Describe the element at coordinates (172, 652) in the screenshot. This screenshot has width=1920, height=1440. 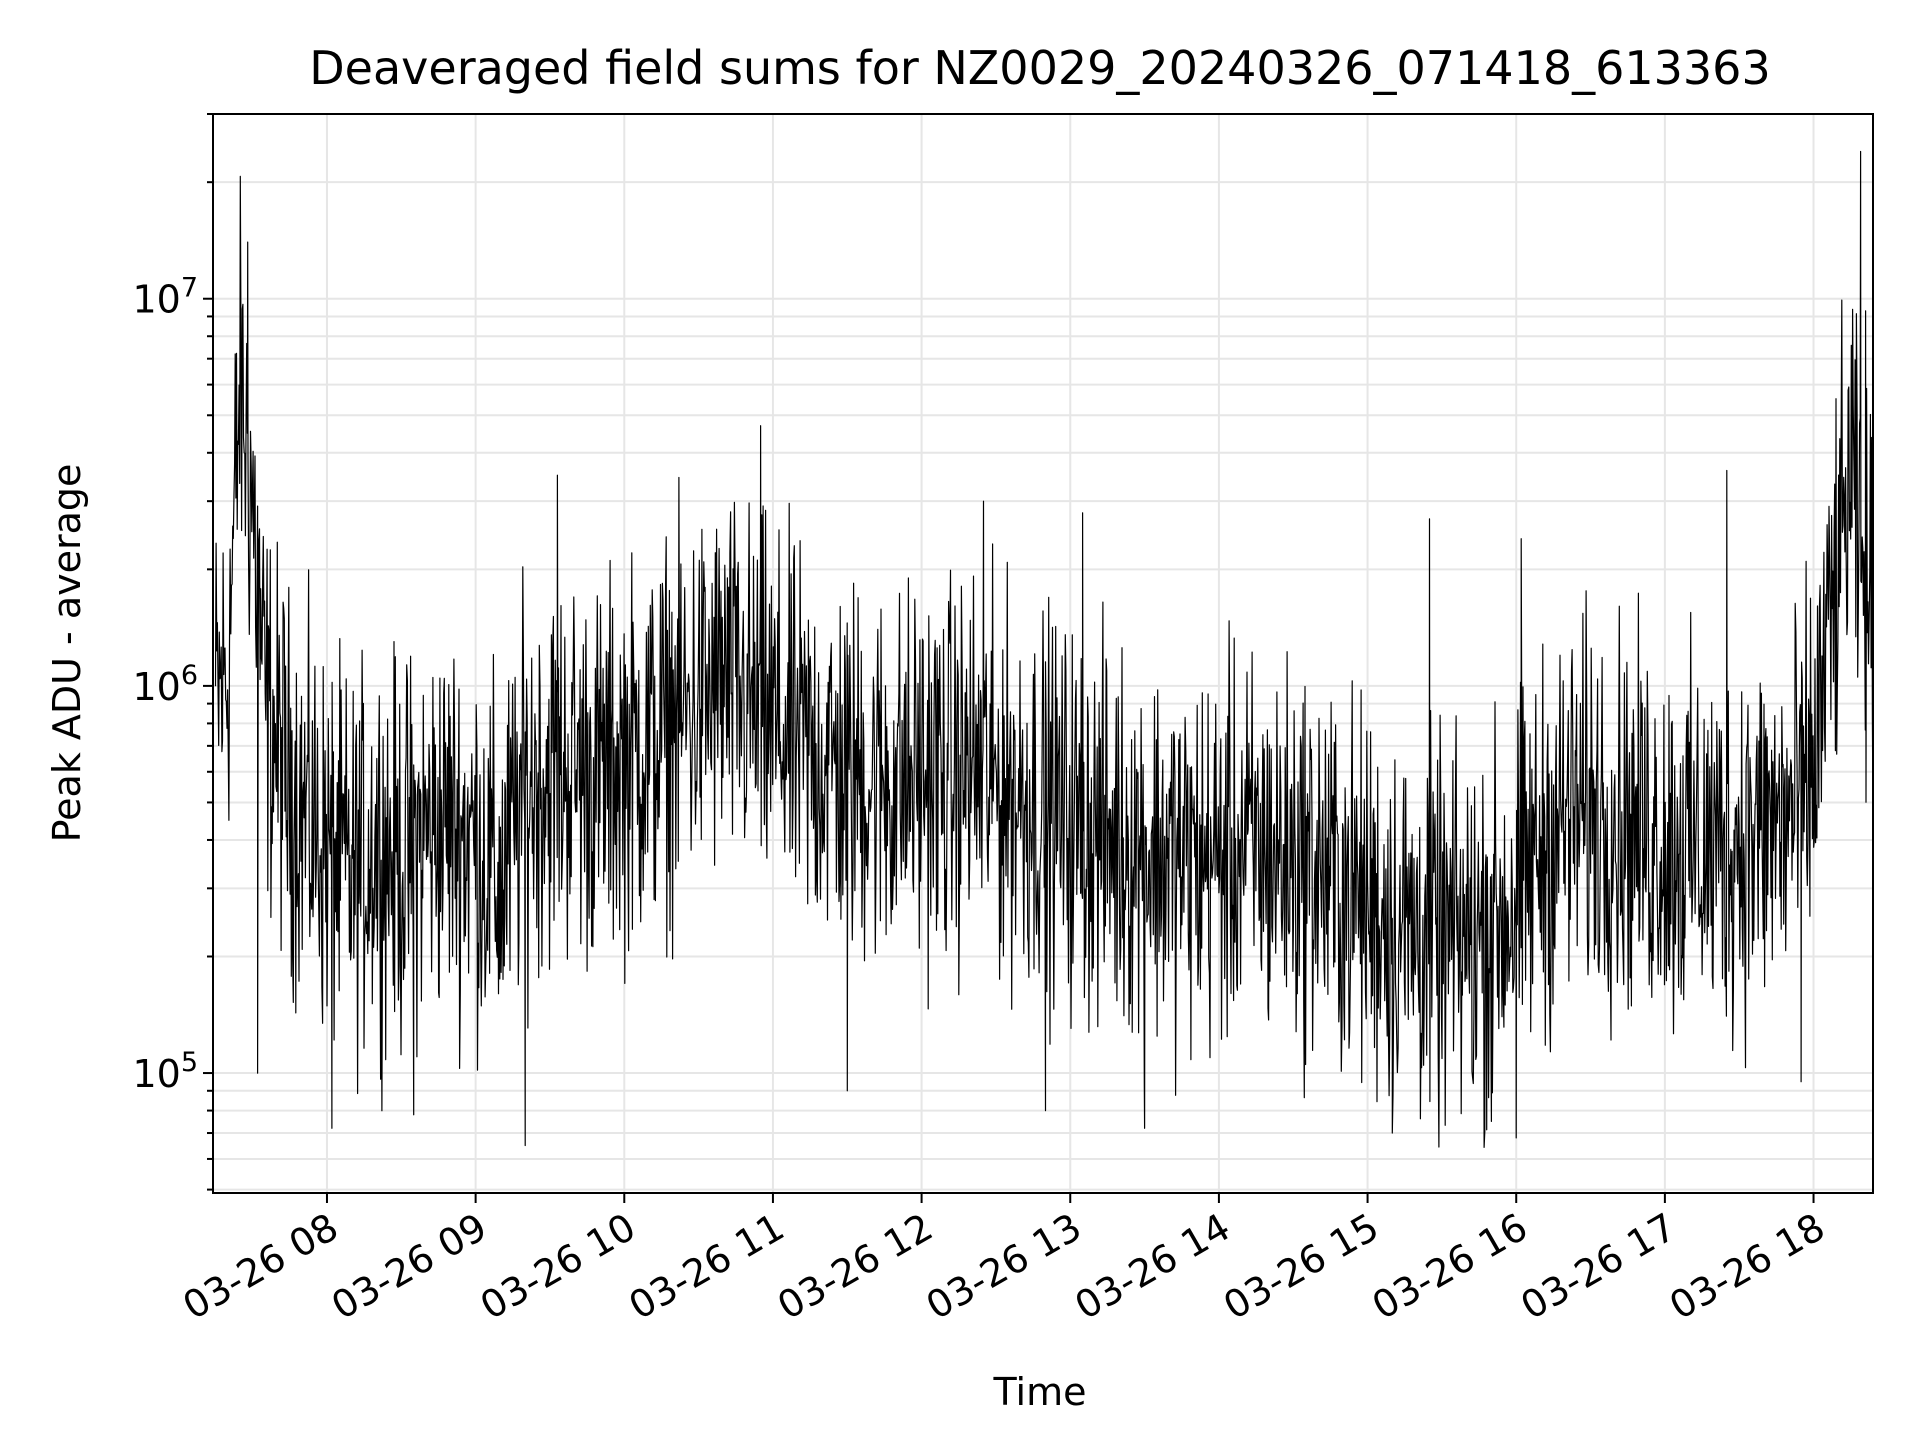
I see `y-axis-ticks: 105 106 107` at that location.